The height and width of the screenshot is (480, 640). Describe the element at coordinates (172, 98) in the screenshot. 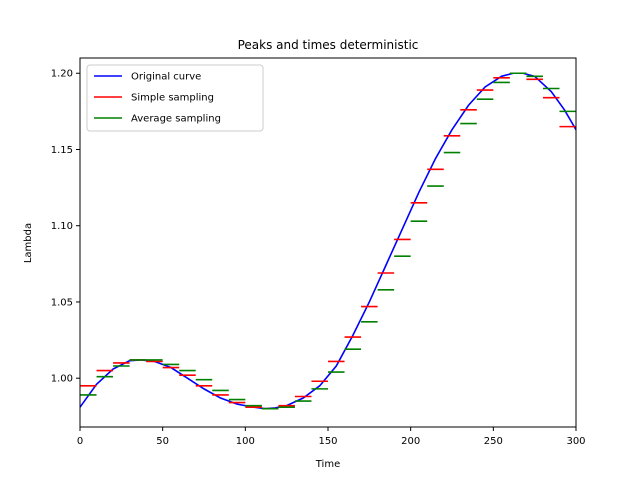

I see `legend-label: Simple sampling` at that location.